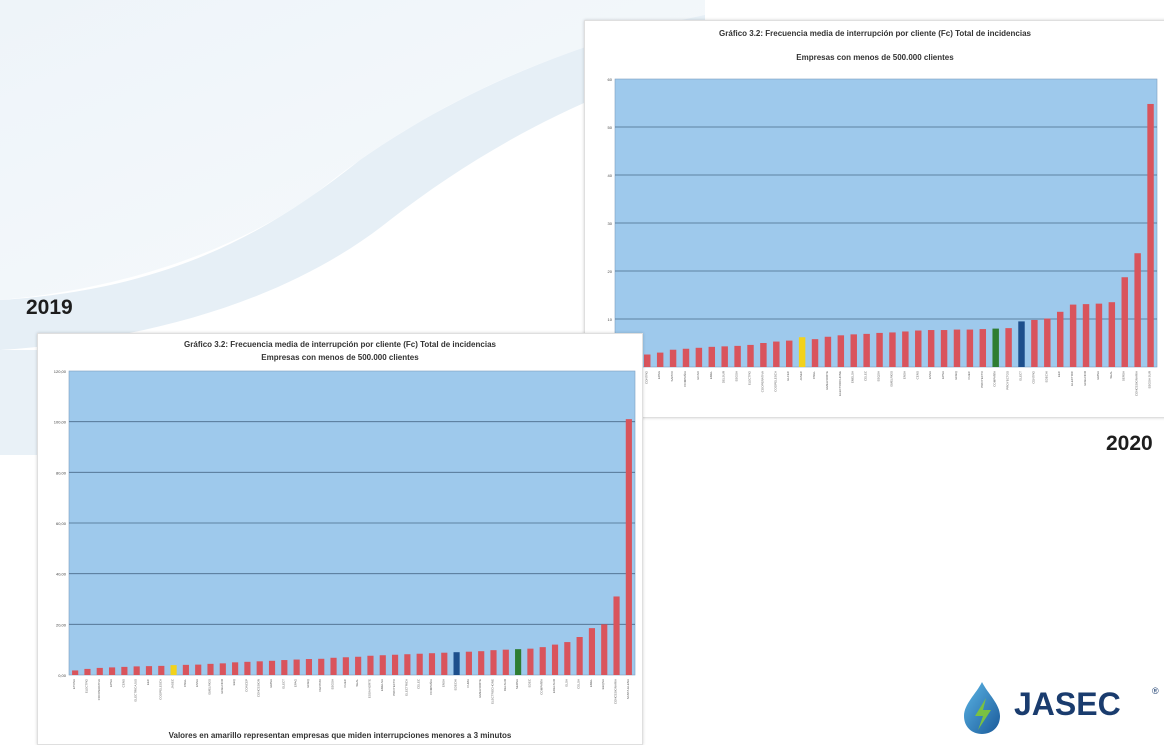  I want to click on x-tick-label: COMPAÑÍA, so click(541, 687).